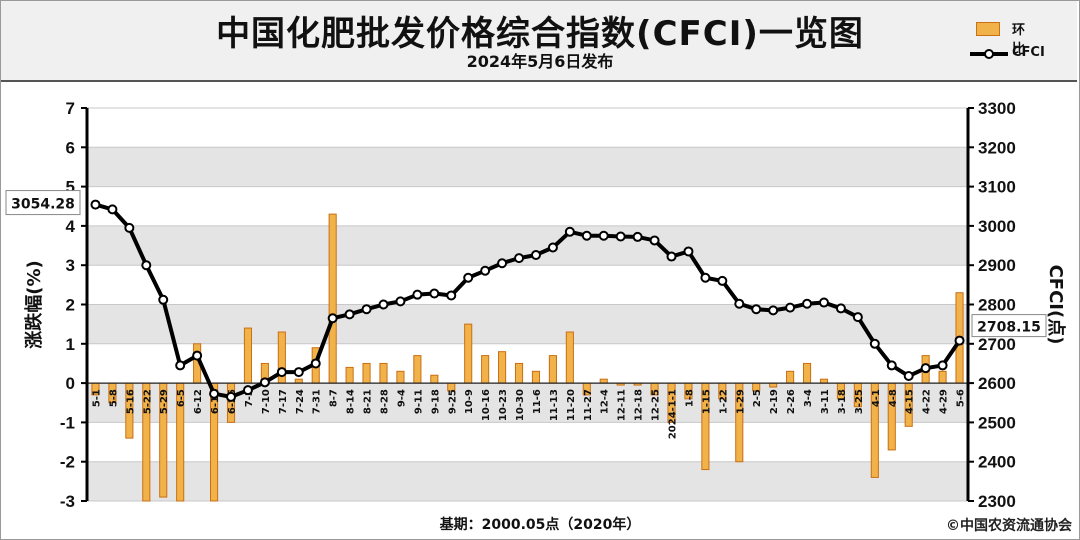 This screenshot has width=1080, height=540. Describe the element at coordinates (67, 422) in the screenshot. I see `left-tick-label: -1` at that location.